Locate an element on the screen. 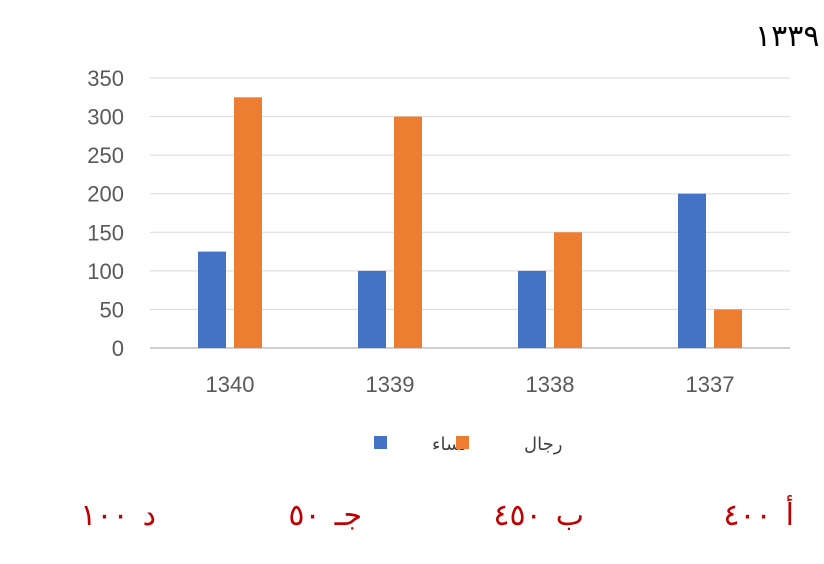  chart-title: أوجد مجموع الرجال والنساء في عام ١٣٣٩ is located at coordinates (789, 34).